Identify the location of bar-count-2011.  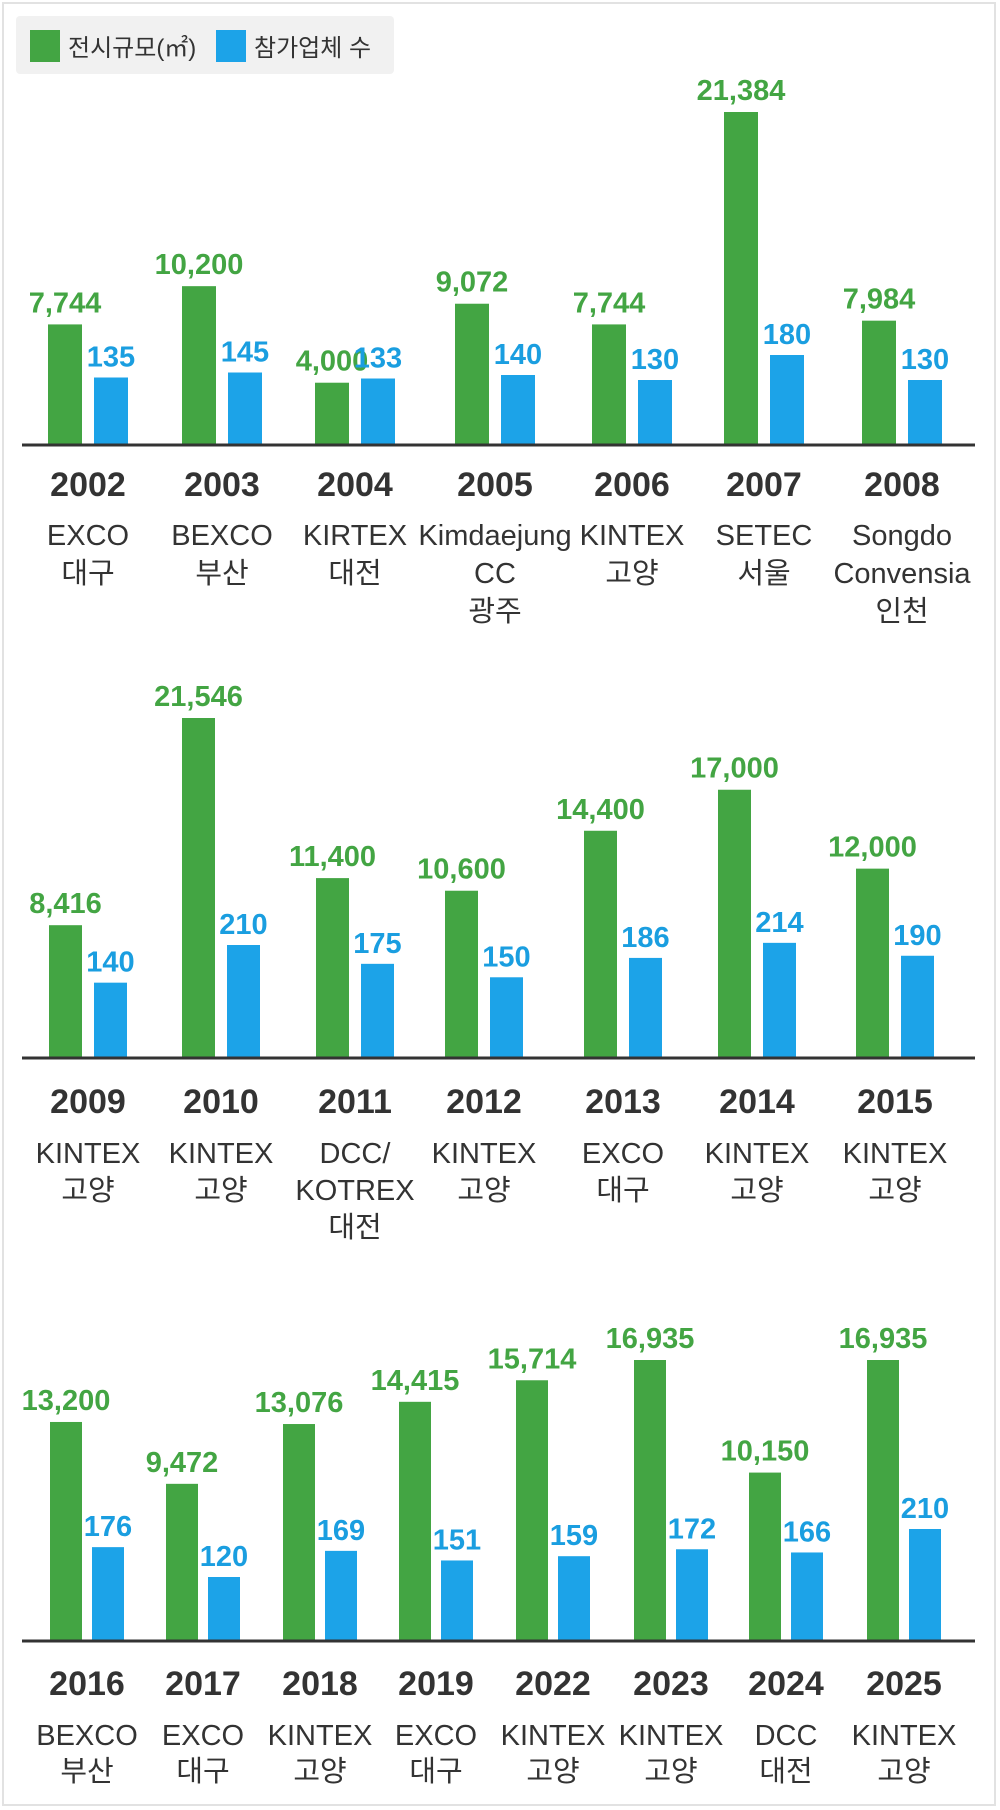
(377, 1010).